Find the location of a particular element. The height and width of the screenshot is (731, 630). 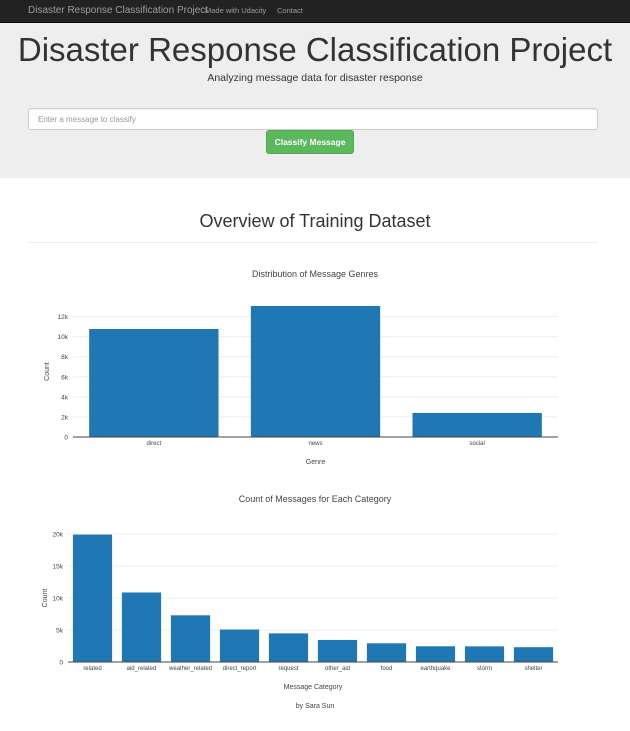

x-tick-label: other_aid is located at coordinates (337, 669).